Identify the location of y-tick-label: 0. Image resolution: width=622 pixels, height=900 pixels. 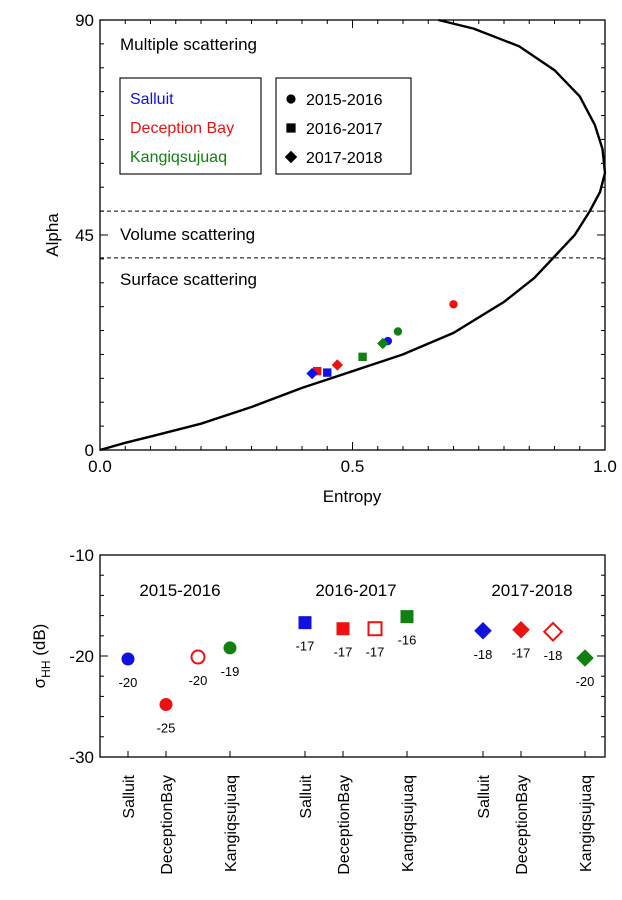
(89, 450).